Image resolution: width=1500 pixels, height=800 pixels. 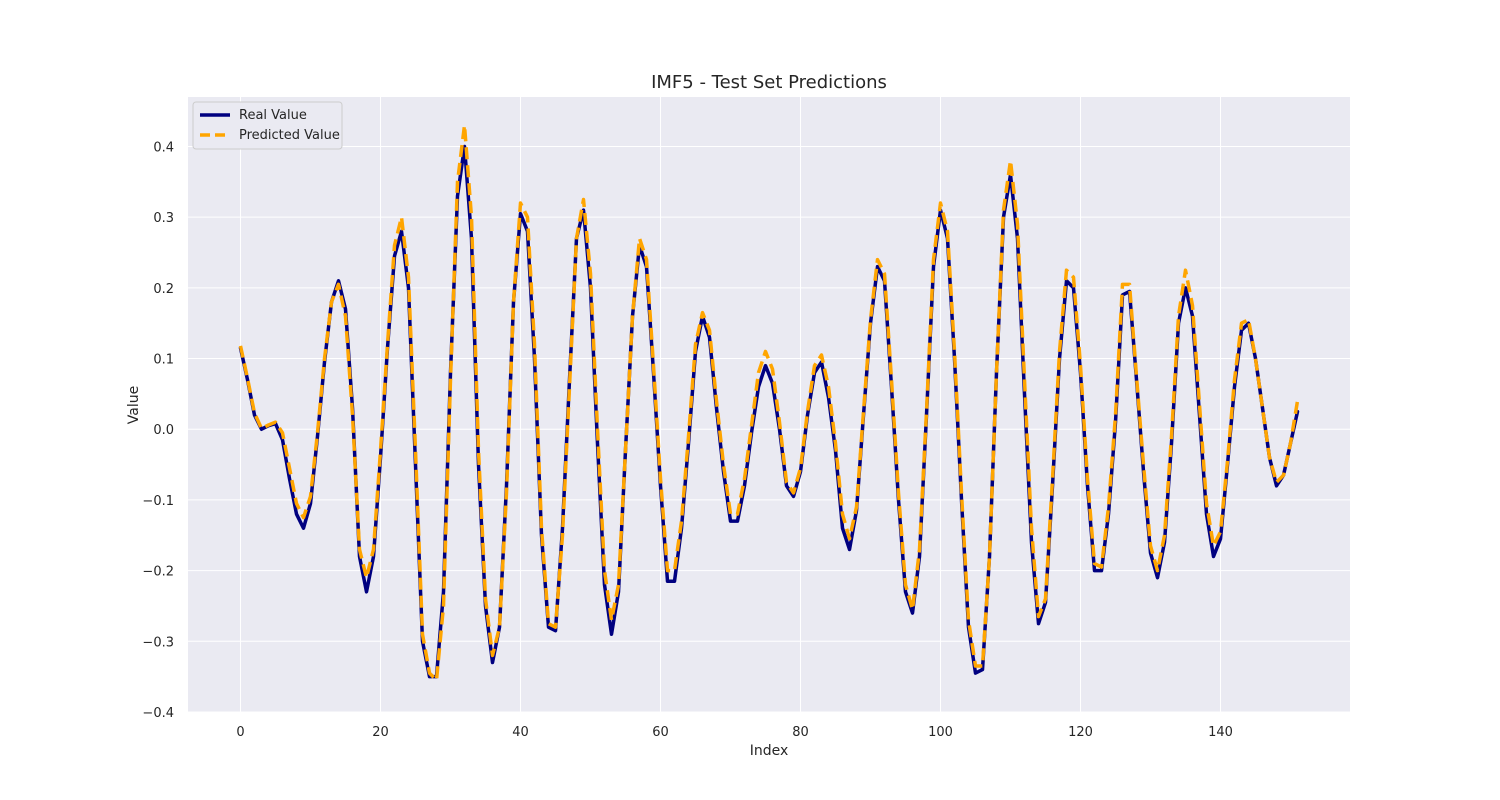 What do you see at coordinates (380, 732) in the screenshot?
I see `x-tick-label: 20` at bounding box center [380, 732].